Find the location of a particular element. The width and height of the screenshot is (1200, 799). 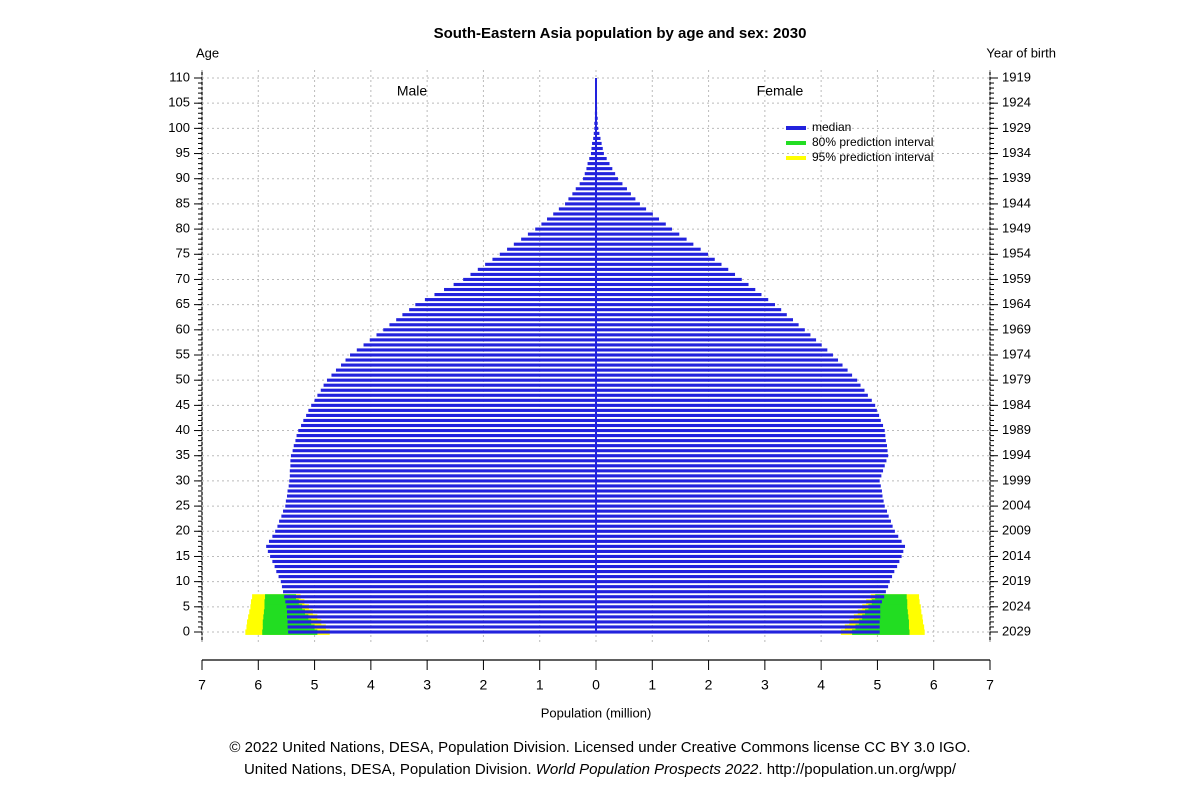

y-tick-label: 40 is located at coordinates (183, 429).